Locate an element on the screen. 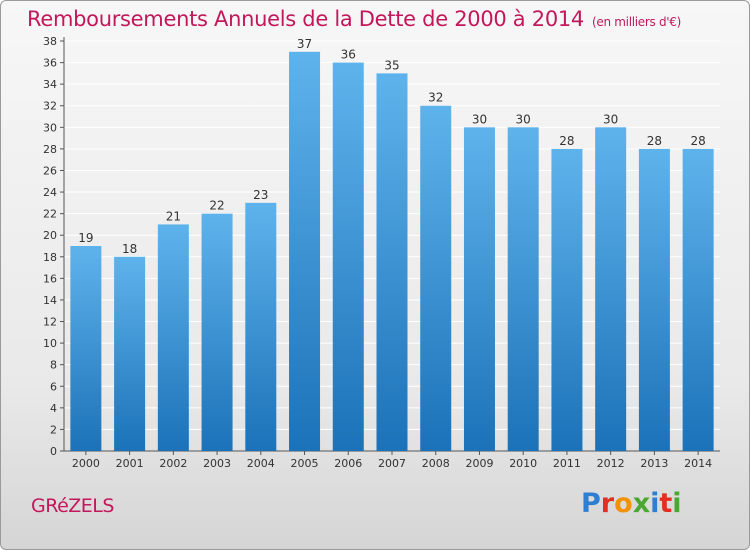  y-tick-label: 12 is located at coordinates (50, 322).